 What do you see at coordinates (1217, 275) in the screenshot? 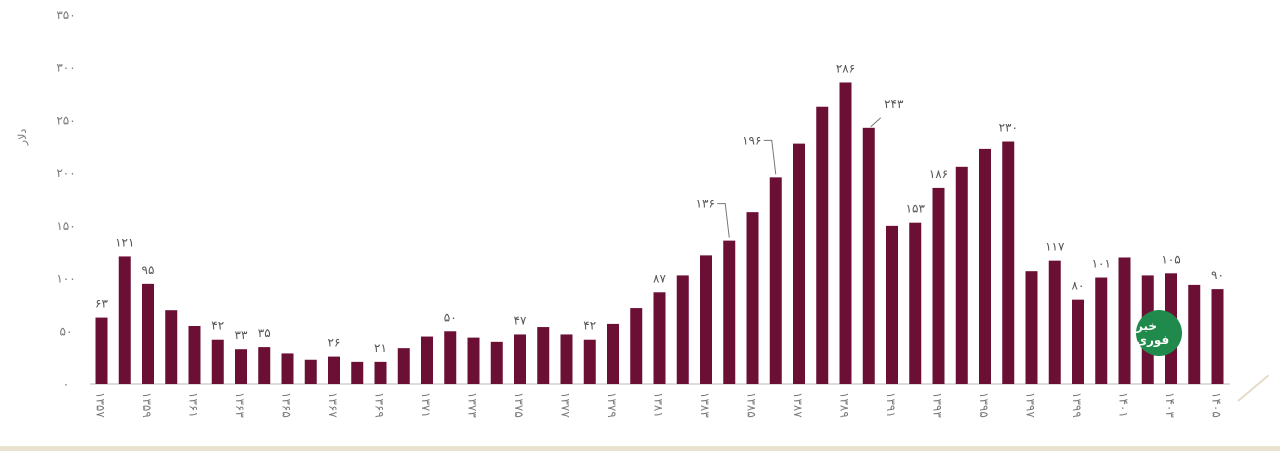
I see `data-label: ۹۰` at bounding box center [1217, 275].